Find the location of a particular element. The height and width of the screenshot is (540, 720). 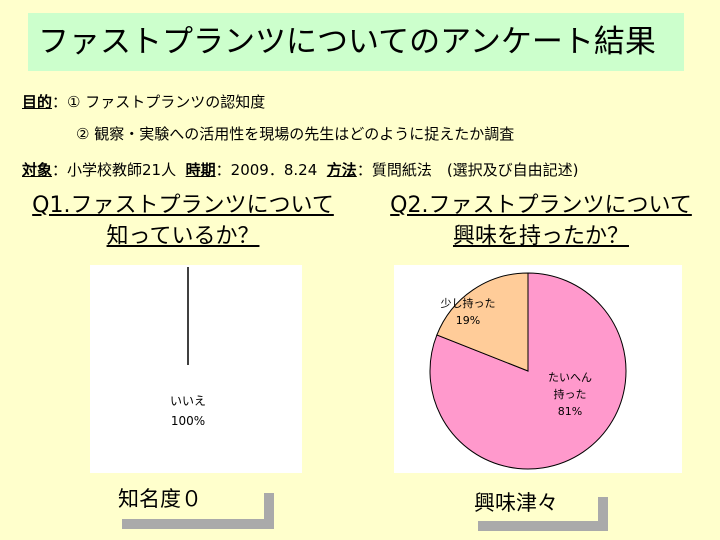

method-value: ：質問紙法 (選択及び自由記述) is located at coordinates (467, 170).